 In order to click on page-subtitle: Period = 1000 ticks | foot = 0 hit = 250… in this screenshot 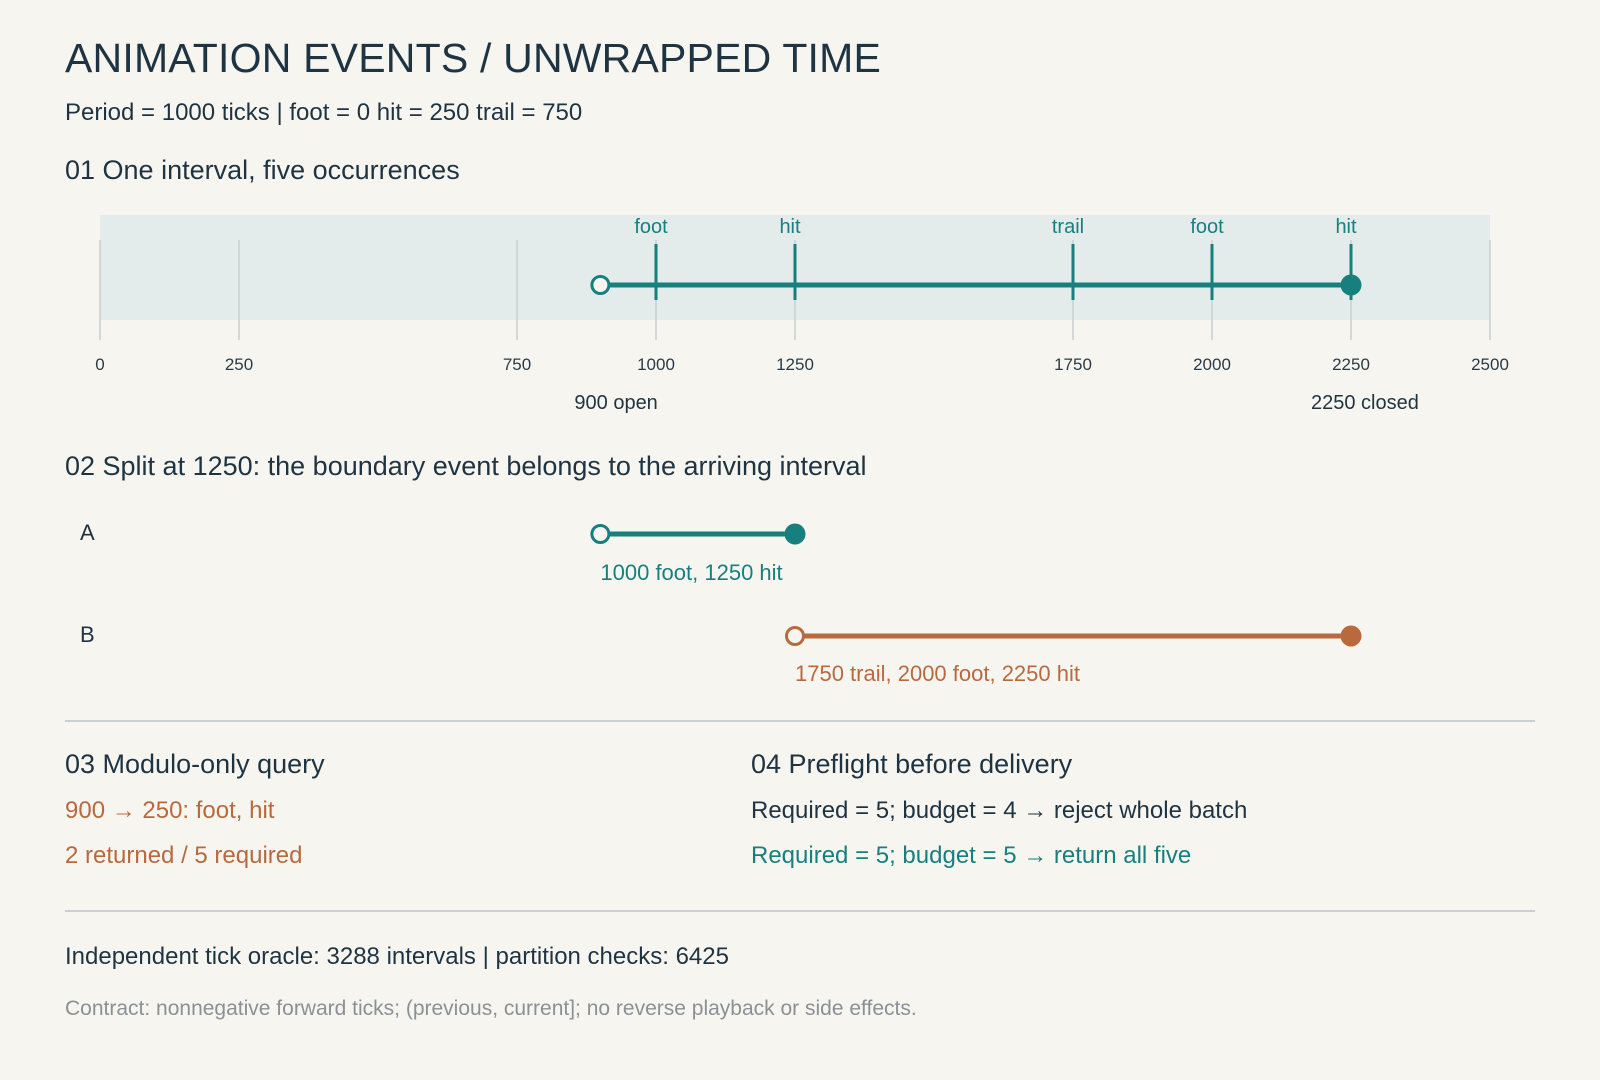, I will do `click(324, 112)`.